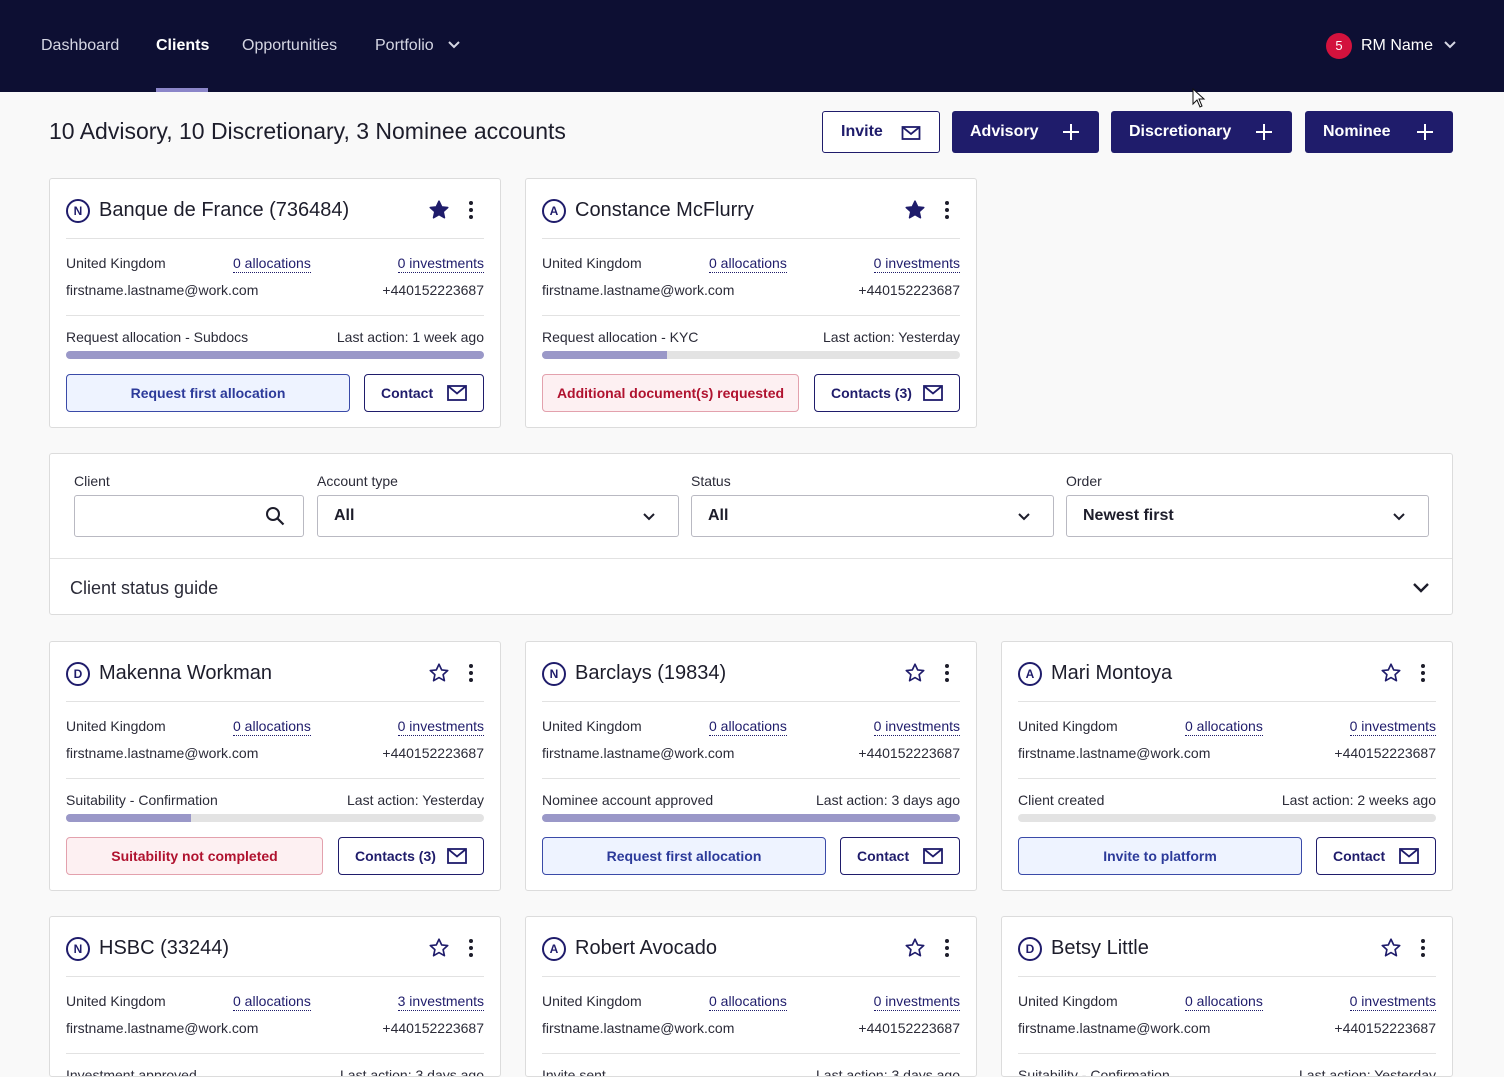 The width and height of the screenshot is (1504, 1077). What do you see at coordinates (164, 948) in the screenshot?
I see `client-name: HSBC (33244)` at bounding box center [164, 948].